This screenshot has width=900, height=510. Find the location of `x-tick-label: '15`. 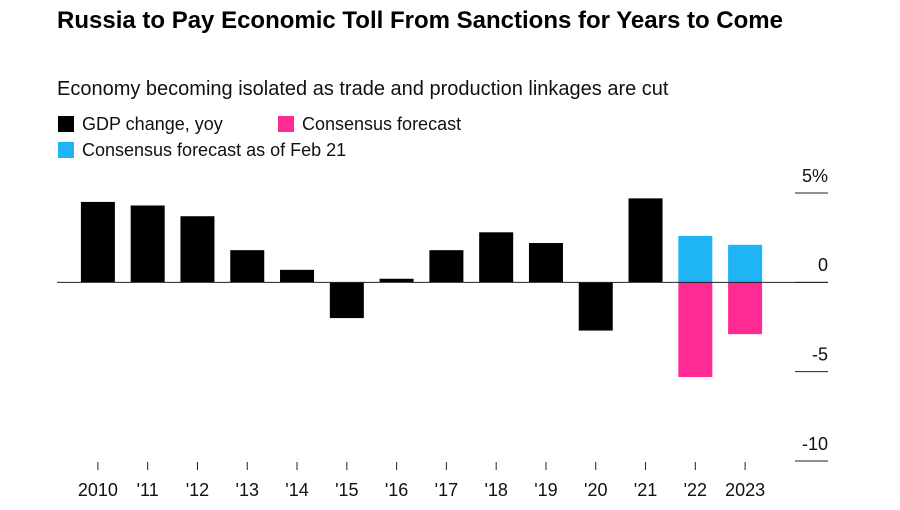

x-tick-label: '15 is located at coordinates (346, 490).